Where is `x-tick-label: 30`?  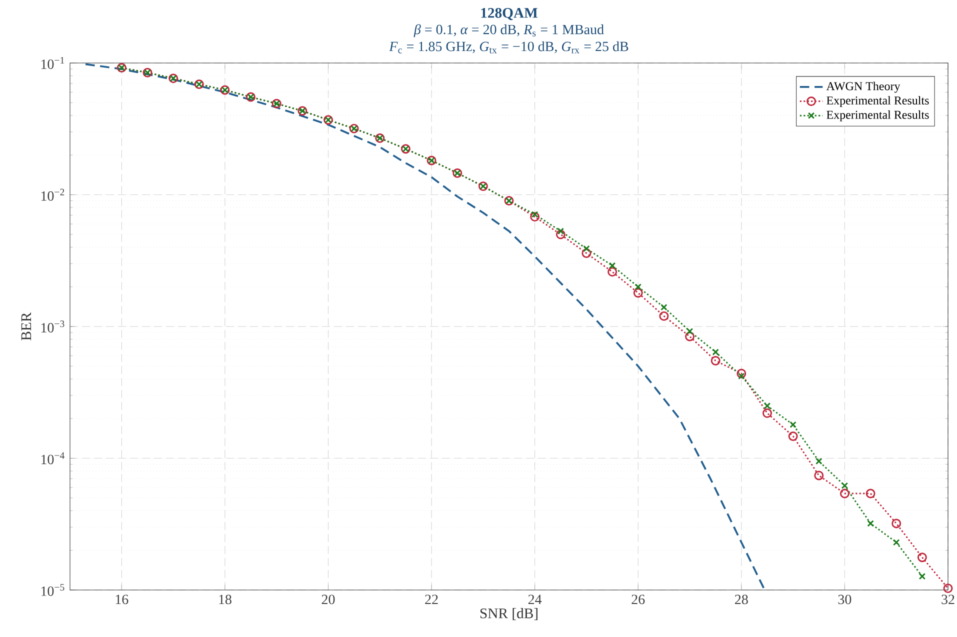
x-tick-label: 30 is located at coordinates (845, 599).